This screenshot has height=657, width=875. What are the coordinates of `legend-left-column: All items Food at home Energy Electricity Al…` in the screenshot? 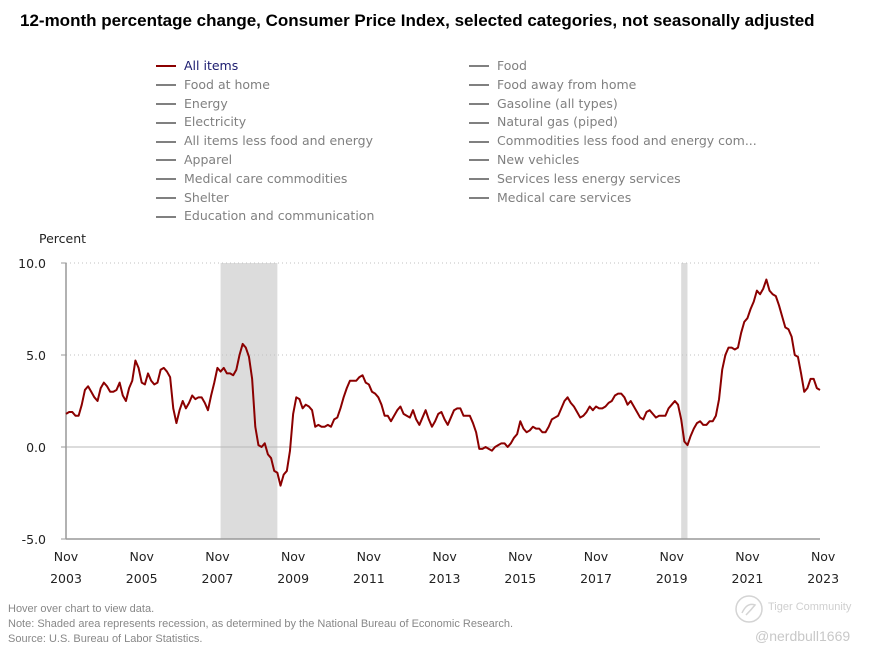 It's located at (265, 141).